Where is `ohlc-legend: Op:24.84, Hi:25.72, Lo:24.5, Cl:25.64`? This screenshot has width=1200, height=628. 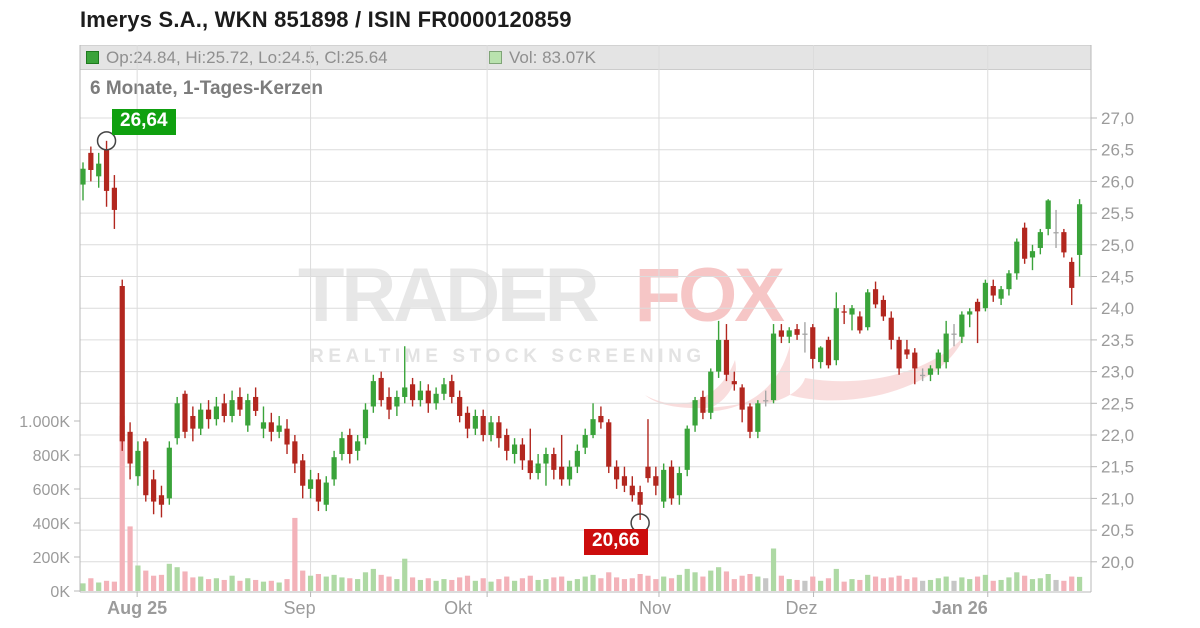
ohlc-legend: Op:24.84, Hi:25.72, Lo:24.5, Cl:25.64 is located at coordinates (237, 57).